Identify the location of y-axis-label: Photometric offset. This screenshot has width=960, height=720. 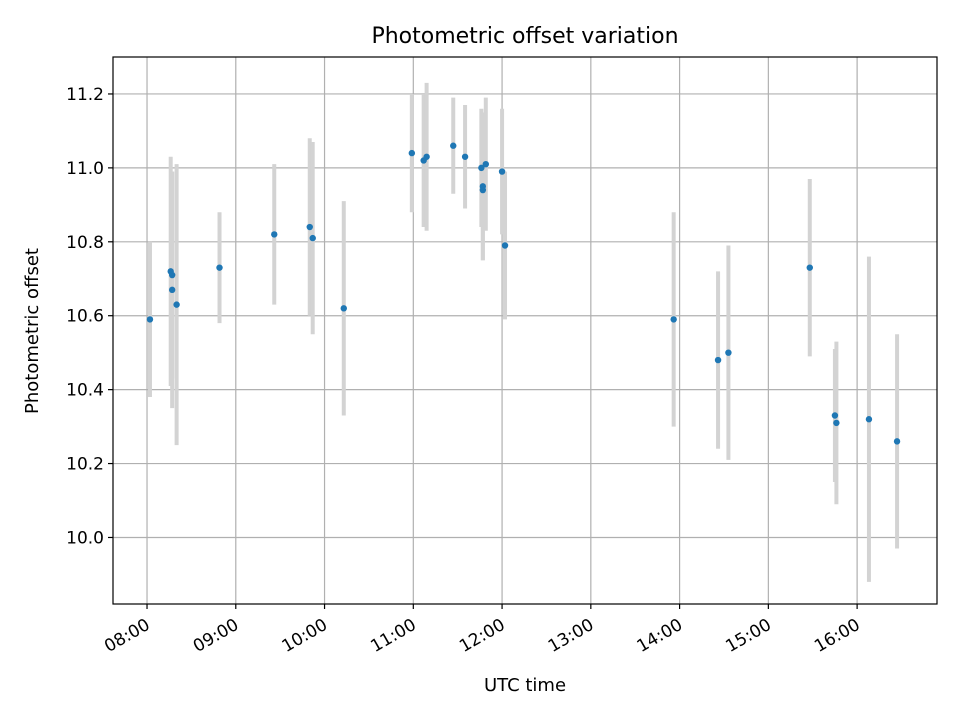
(32, 331).